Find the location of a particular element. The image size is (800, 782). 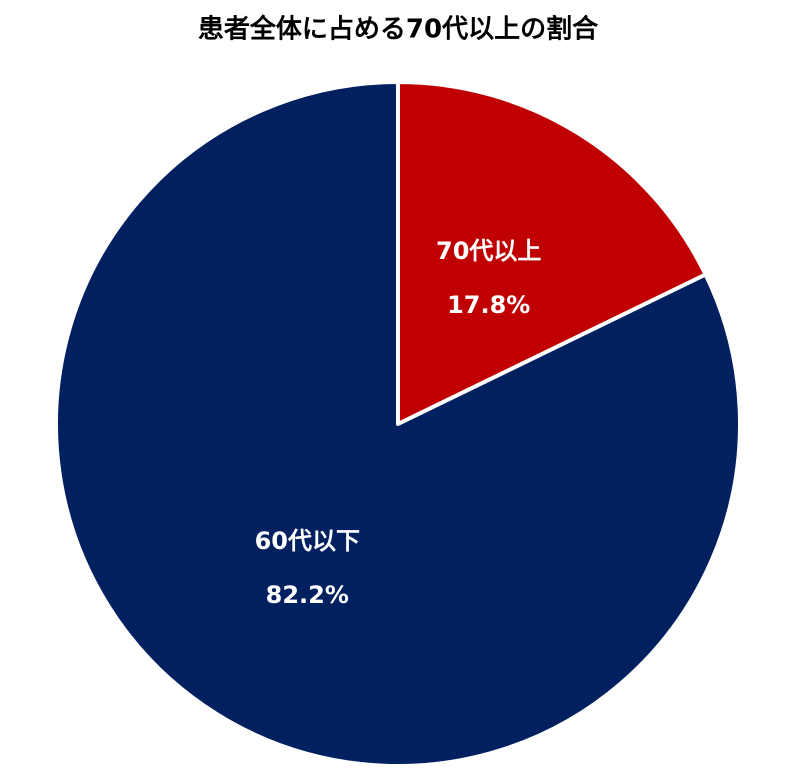

chart-title: 患者全体に占める70代以上の割合 is located at coordinates (398, 29).